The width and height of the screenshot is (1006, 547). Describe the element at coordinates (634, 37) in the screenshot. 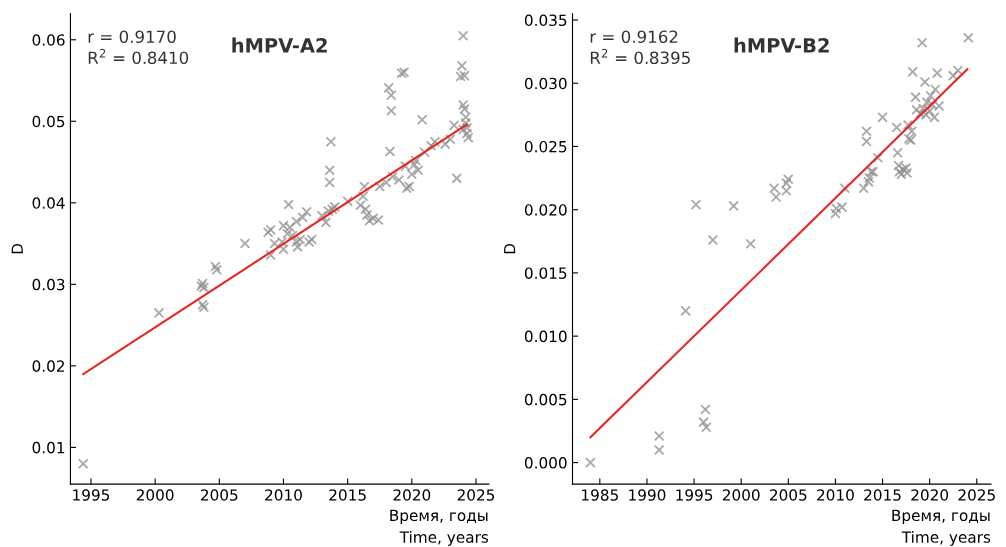

I see `annotation: r = 0.9162` at that location.